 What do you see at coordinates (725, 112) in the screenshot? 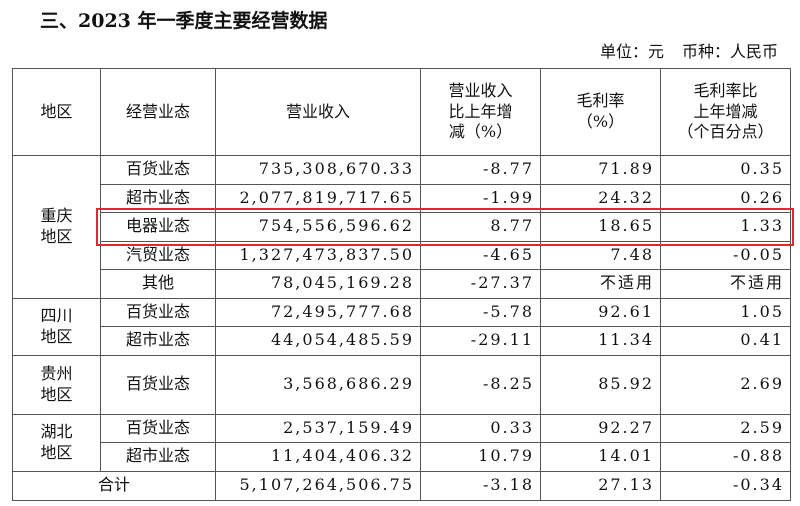
I see `column-header: 毛利率比 上年增减 （个百分点）` at bounding box center [725, 112].